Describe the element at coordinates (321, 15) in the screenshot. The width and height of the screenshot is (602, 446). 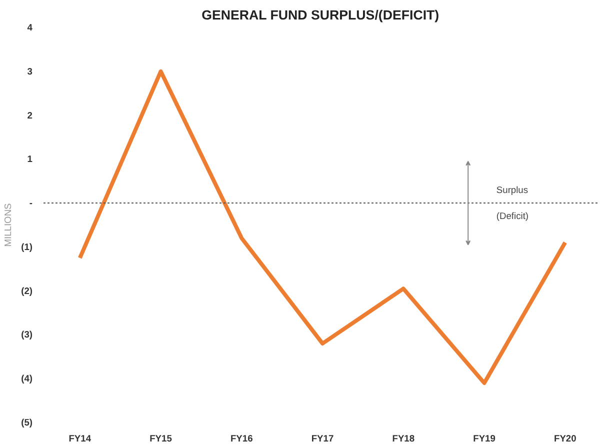
I see `chart-title: GENERAL FUND SURPLUS/(DEFICIT)` at that location.